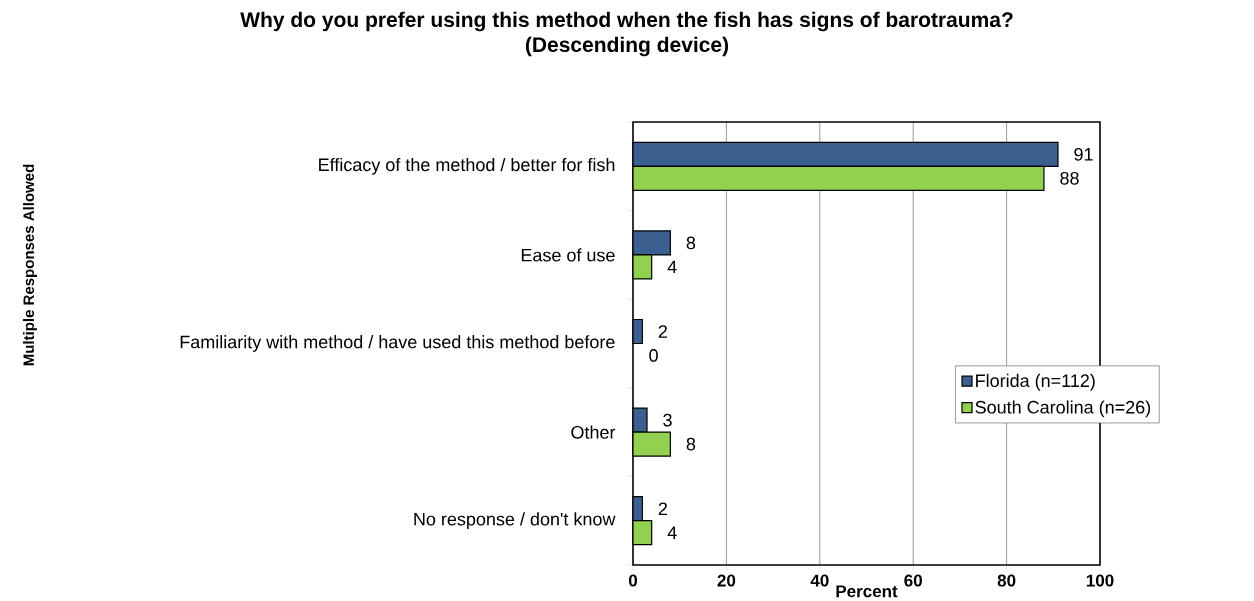  What do you see at coordinates (1069, 178) in the screenshot?
I see `data-label: 88` at bounding box center [1069, 178].